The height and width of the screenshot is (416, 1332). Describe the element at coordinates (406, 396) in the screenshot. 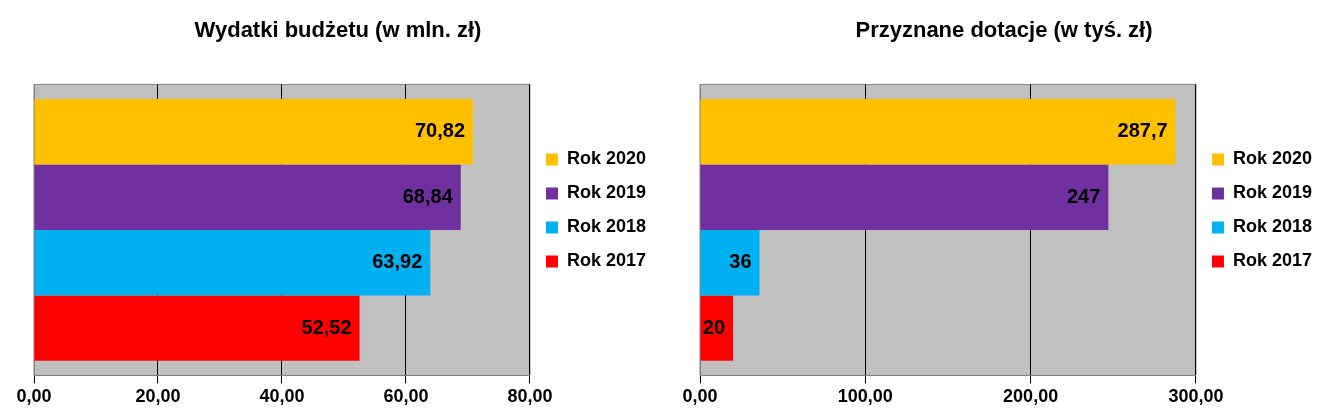

I see `x-tick-label: 60,00` at that location.